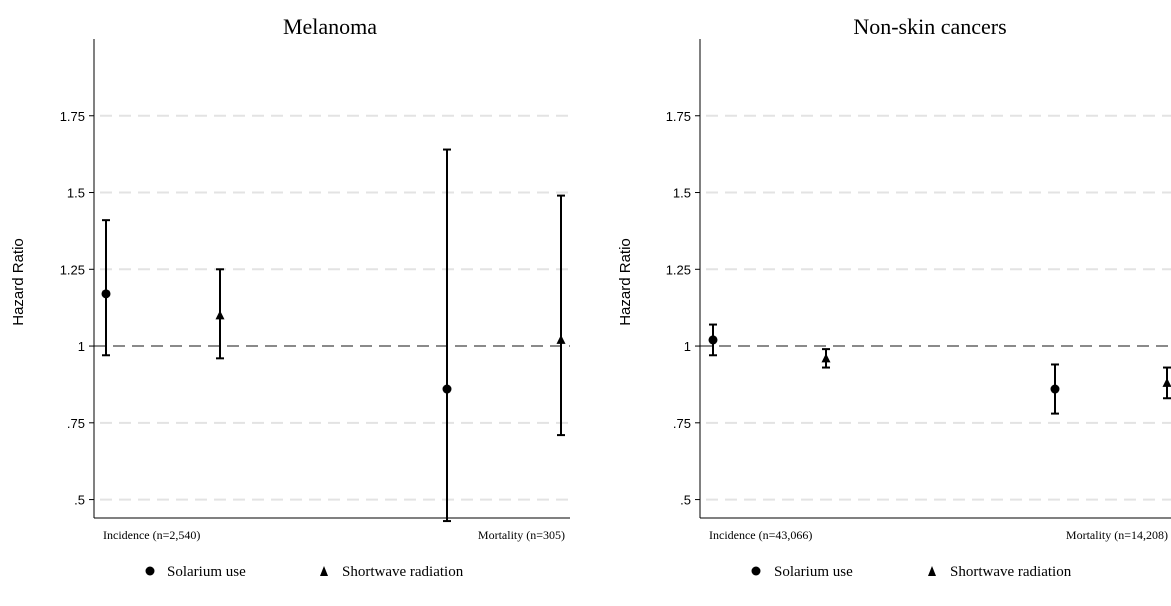  I want to click on data-marks, so click(939, 369).